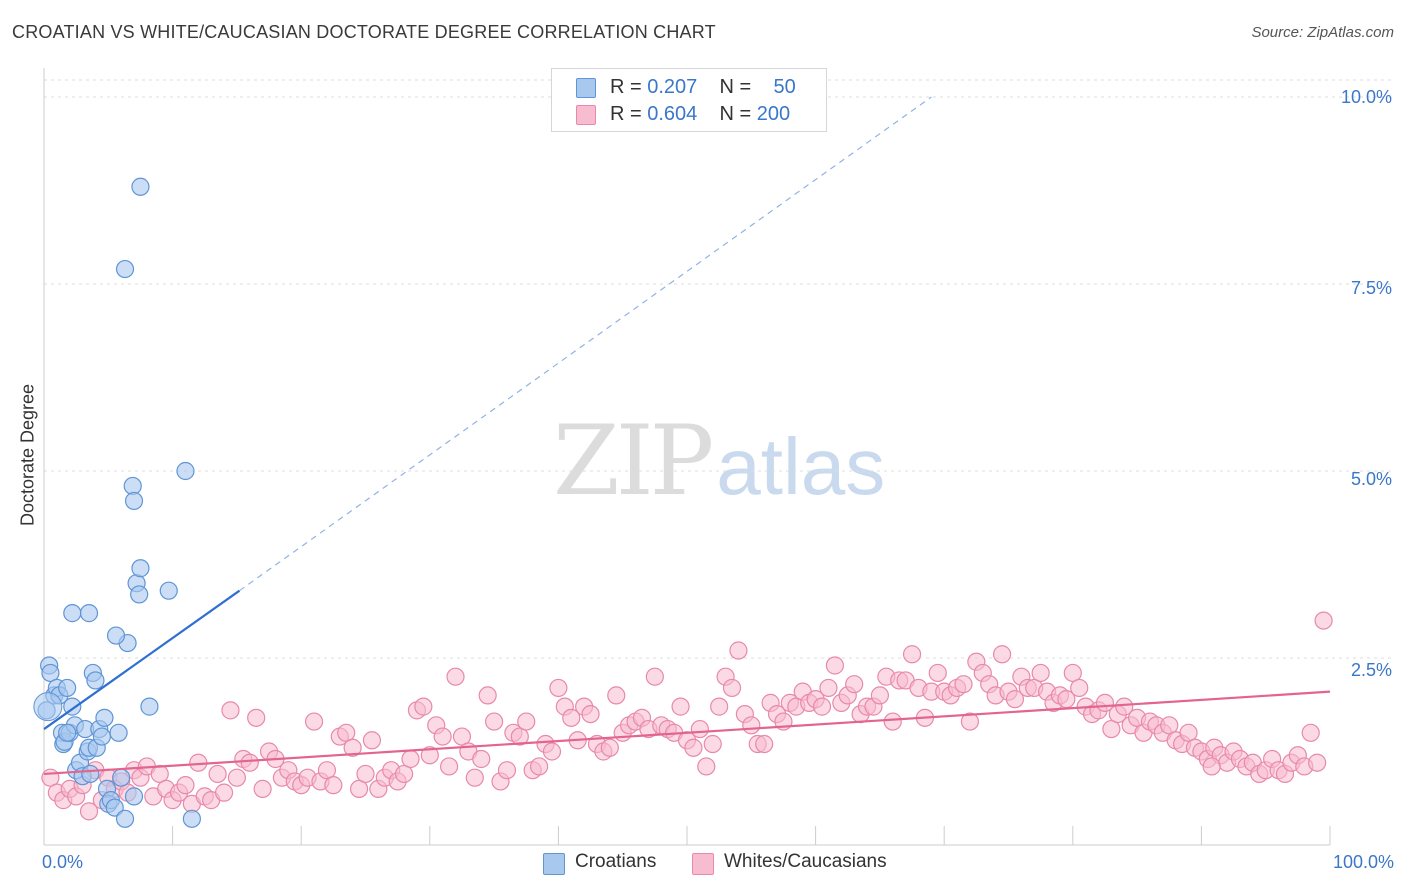 The width and height of the screenshot is (1406, 892). Describe the element at coordinates (142, 659) in the screenshot. I see `croatians-trendline` at that location.